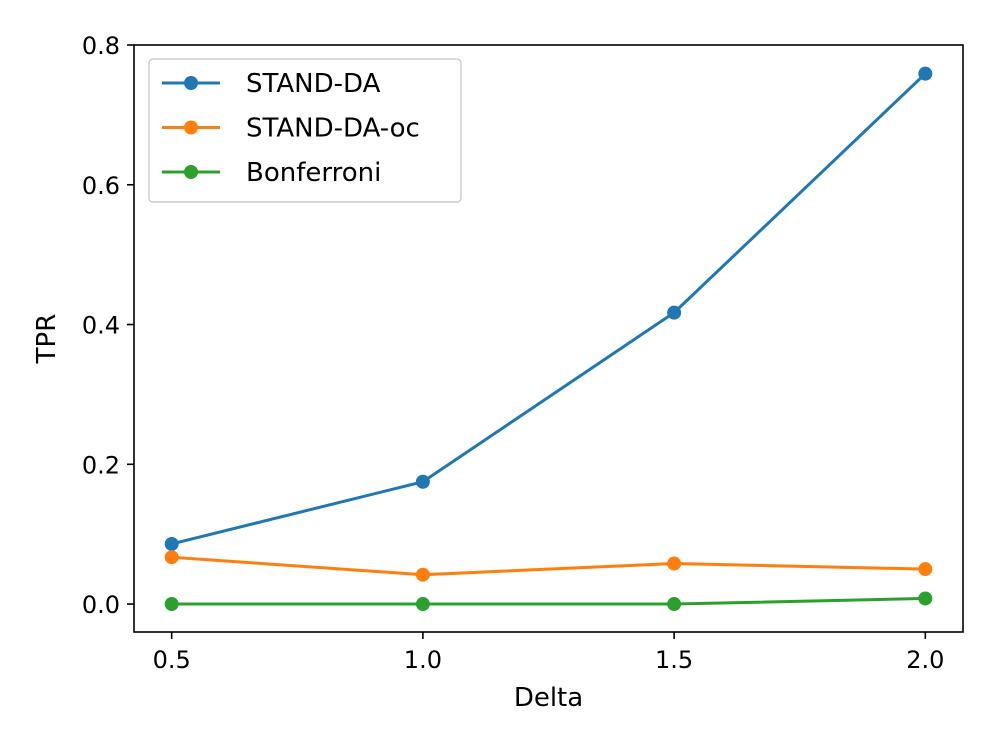 The image size is (996, 751). I want to click on legend-box, so click(305, 130).